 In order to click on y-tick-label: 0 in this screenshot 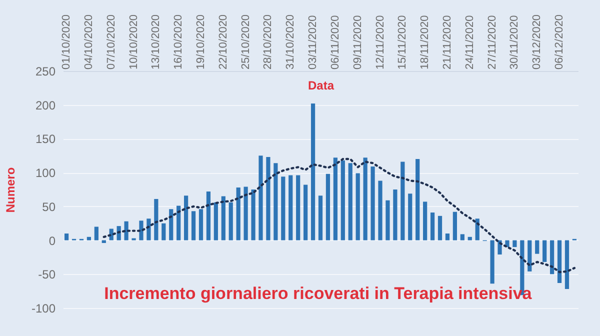, I will do `click(52, 241)`.